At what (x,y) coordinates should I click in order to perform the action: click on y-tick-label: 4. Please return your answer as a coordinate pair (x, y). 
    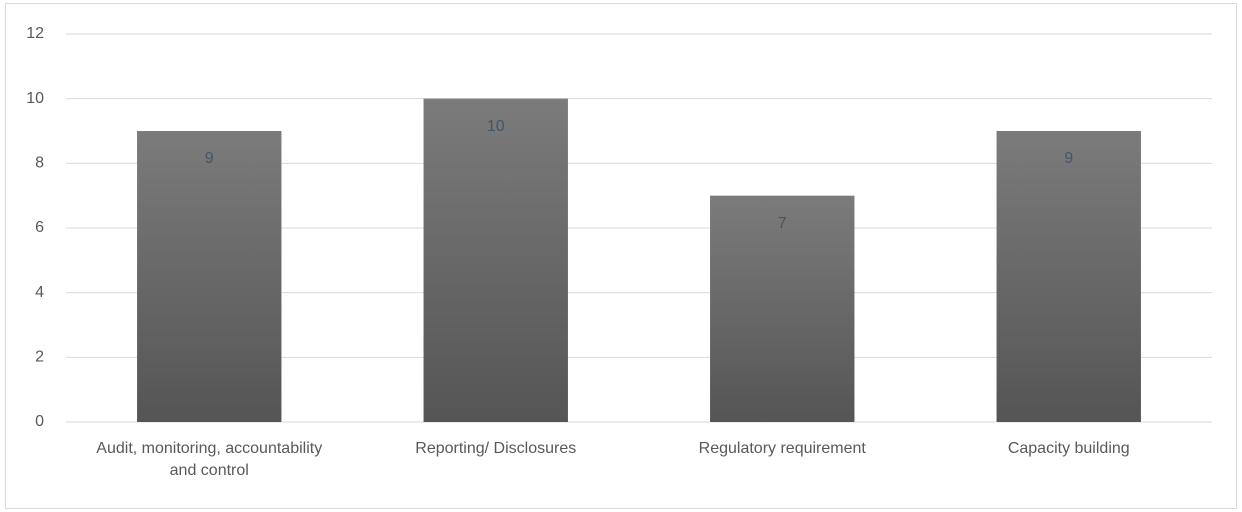
    Looking at the image, I should click on (39, 292).